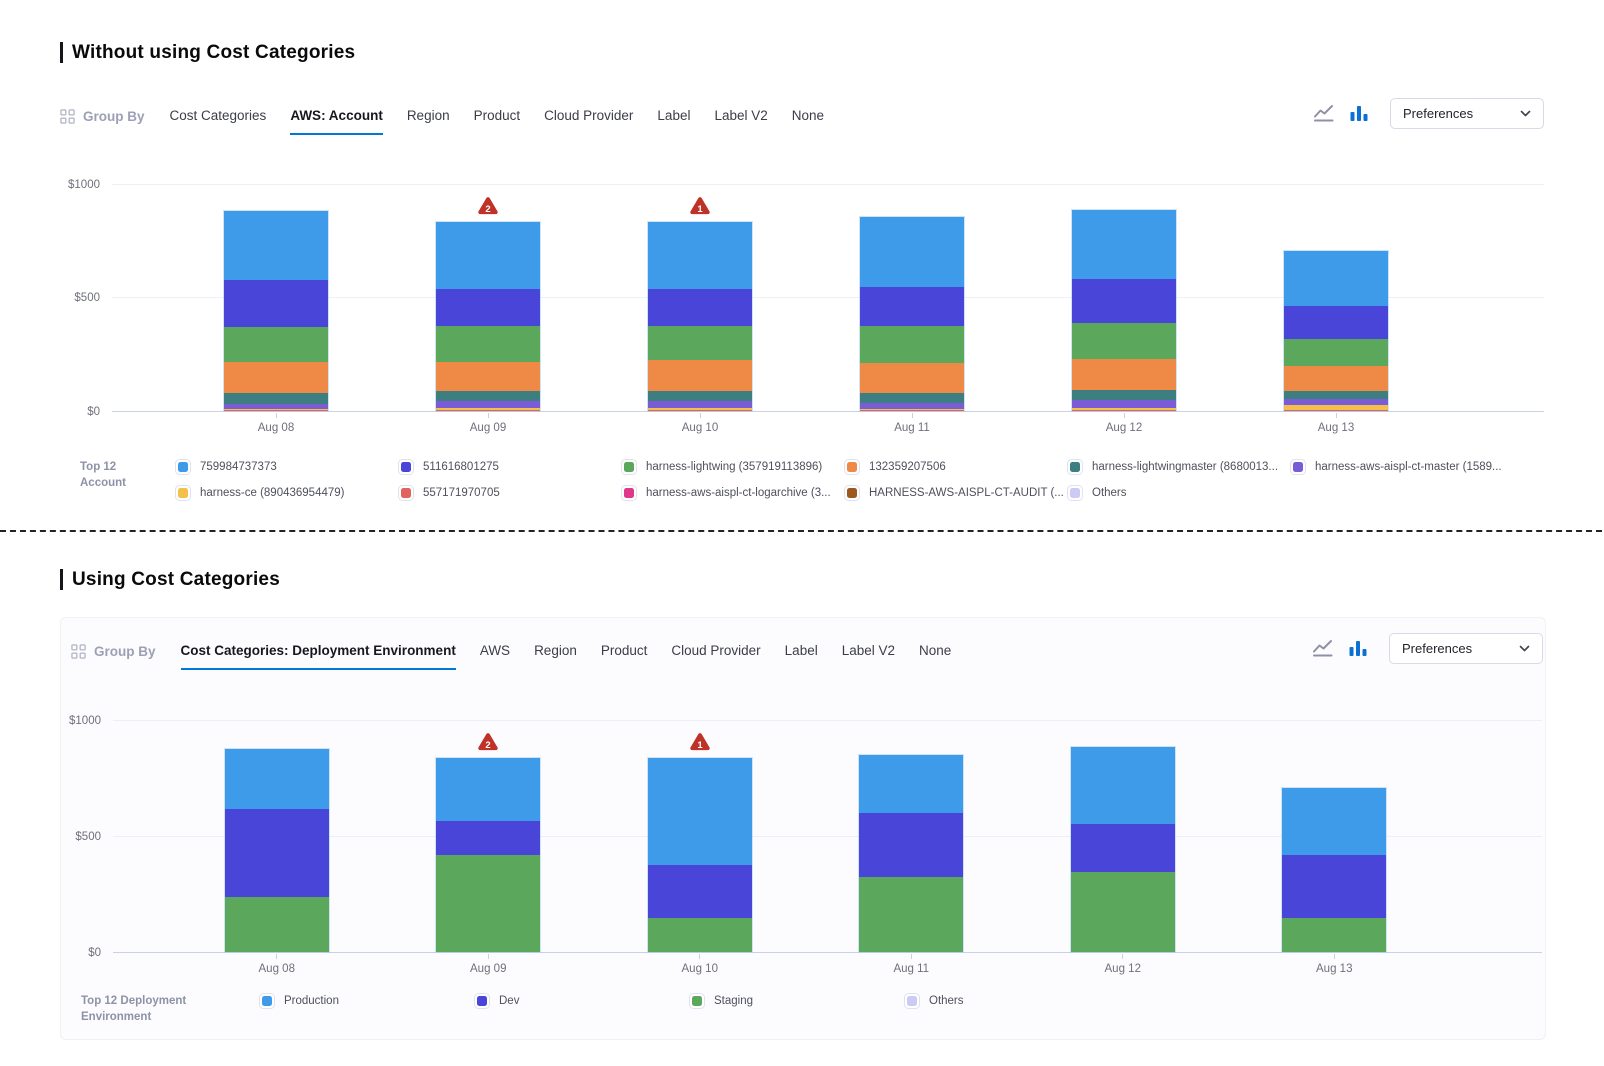  Describe the element at coordinates (336, 121) in the screenshot. I see `tab-aws-account: AWS: Account` at that location.